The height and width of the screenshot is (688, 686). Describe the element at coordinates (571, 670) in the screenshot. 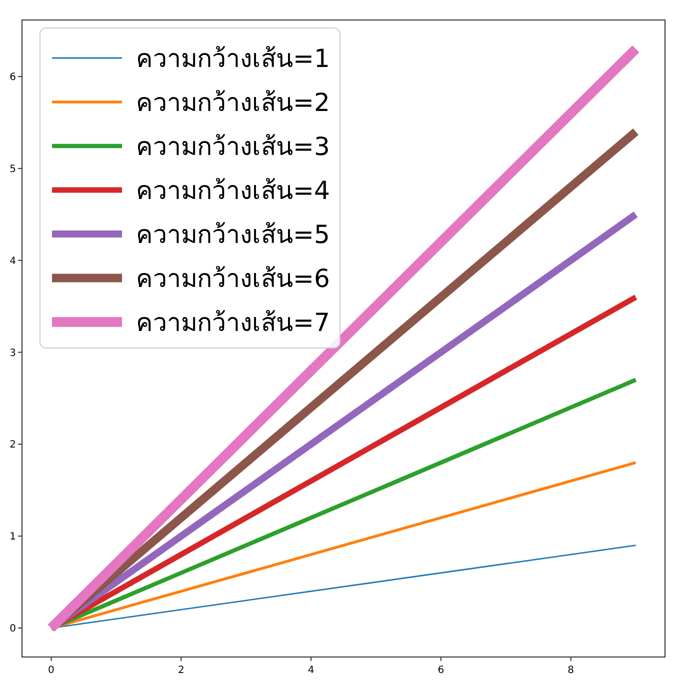

I see `x-tick-label: 8` at that location.